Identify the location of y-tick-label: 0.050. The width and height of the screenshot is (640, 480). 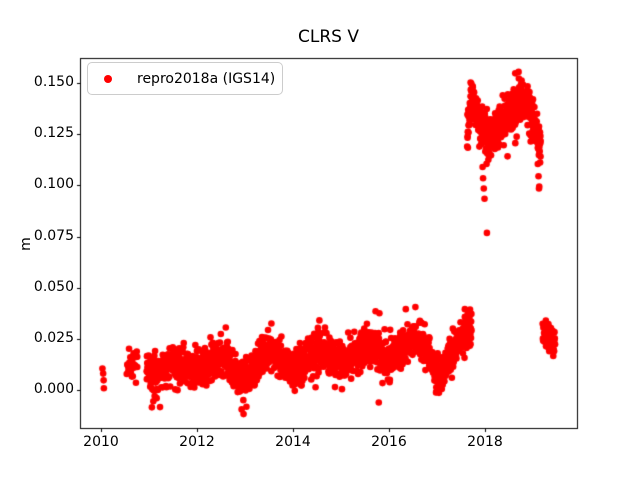
(53, 286).